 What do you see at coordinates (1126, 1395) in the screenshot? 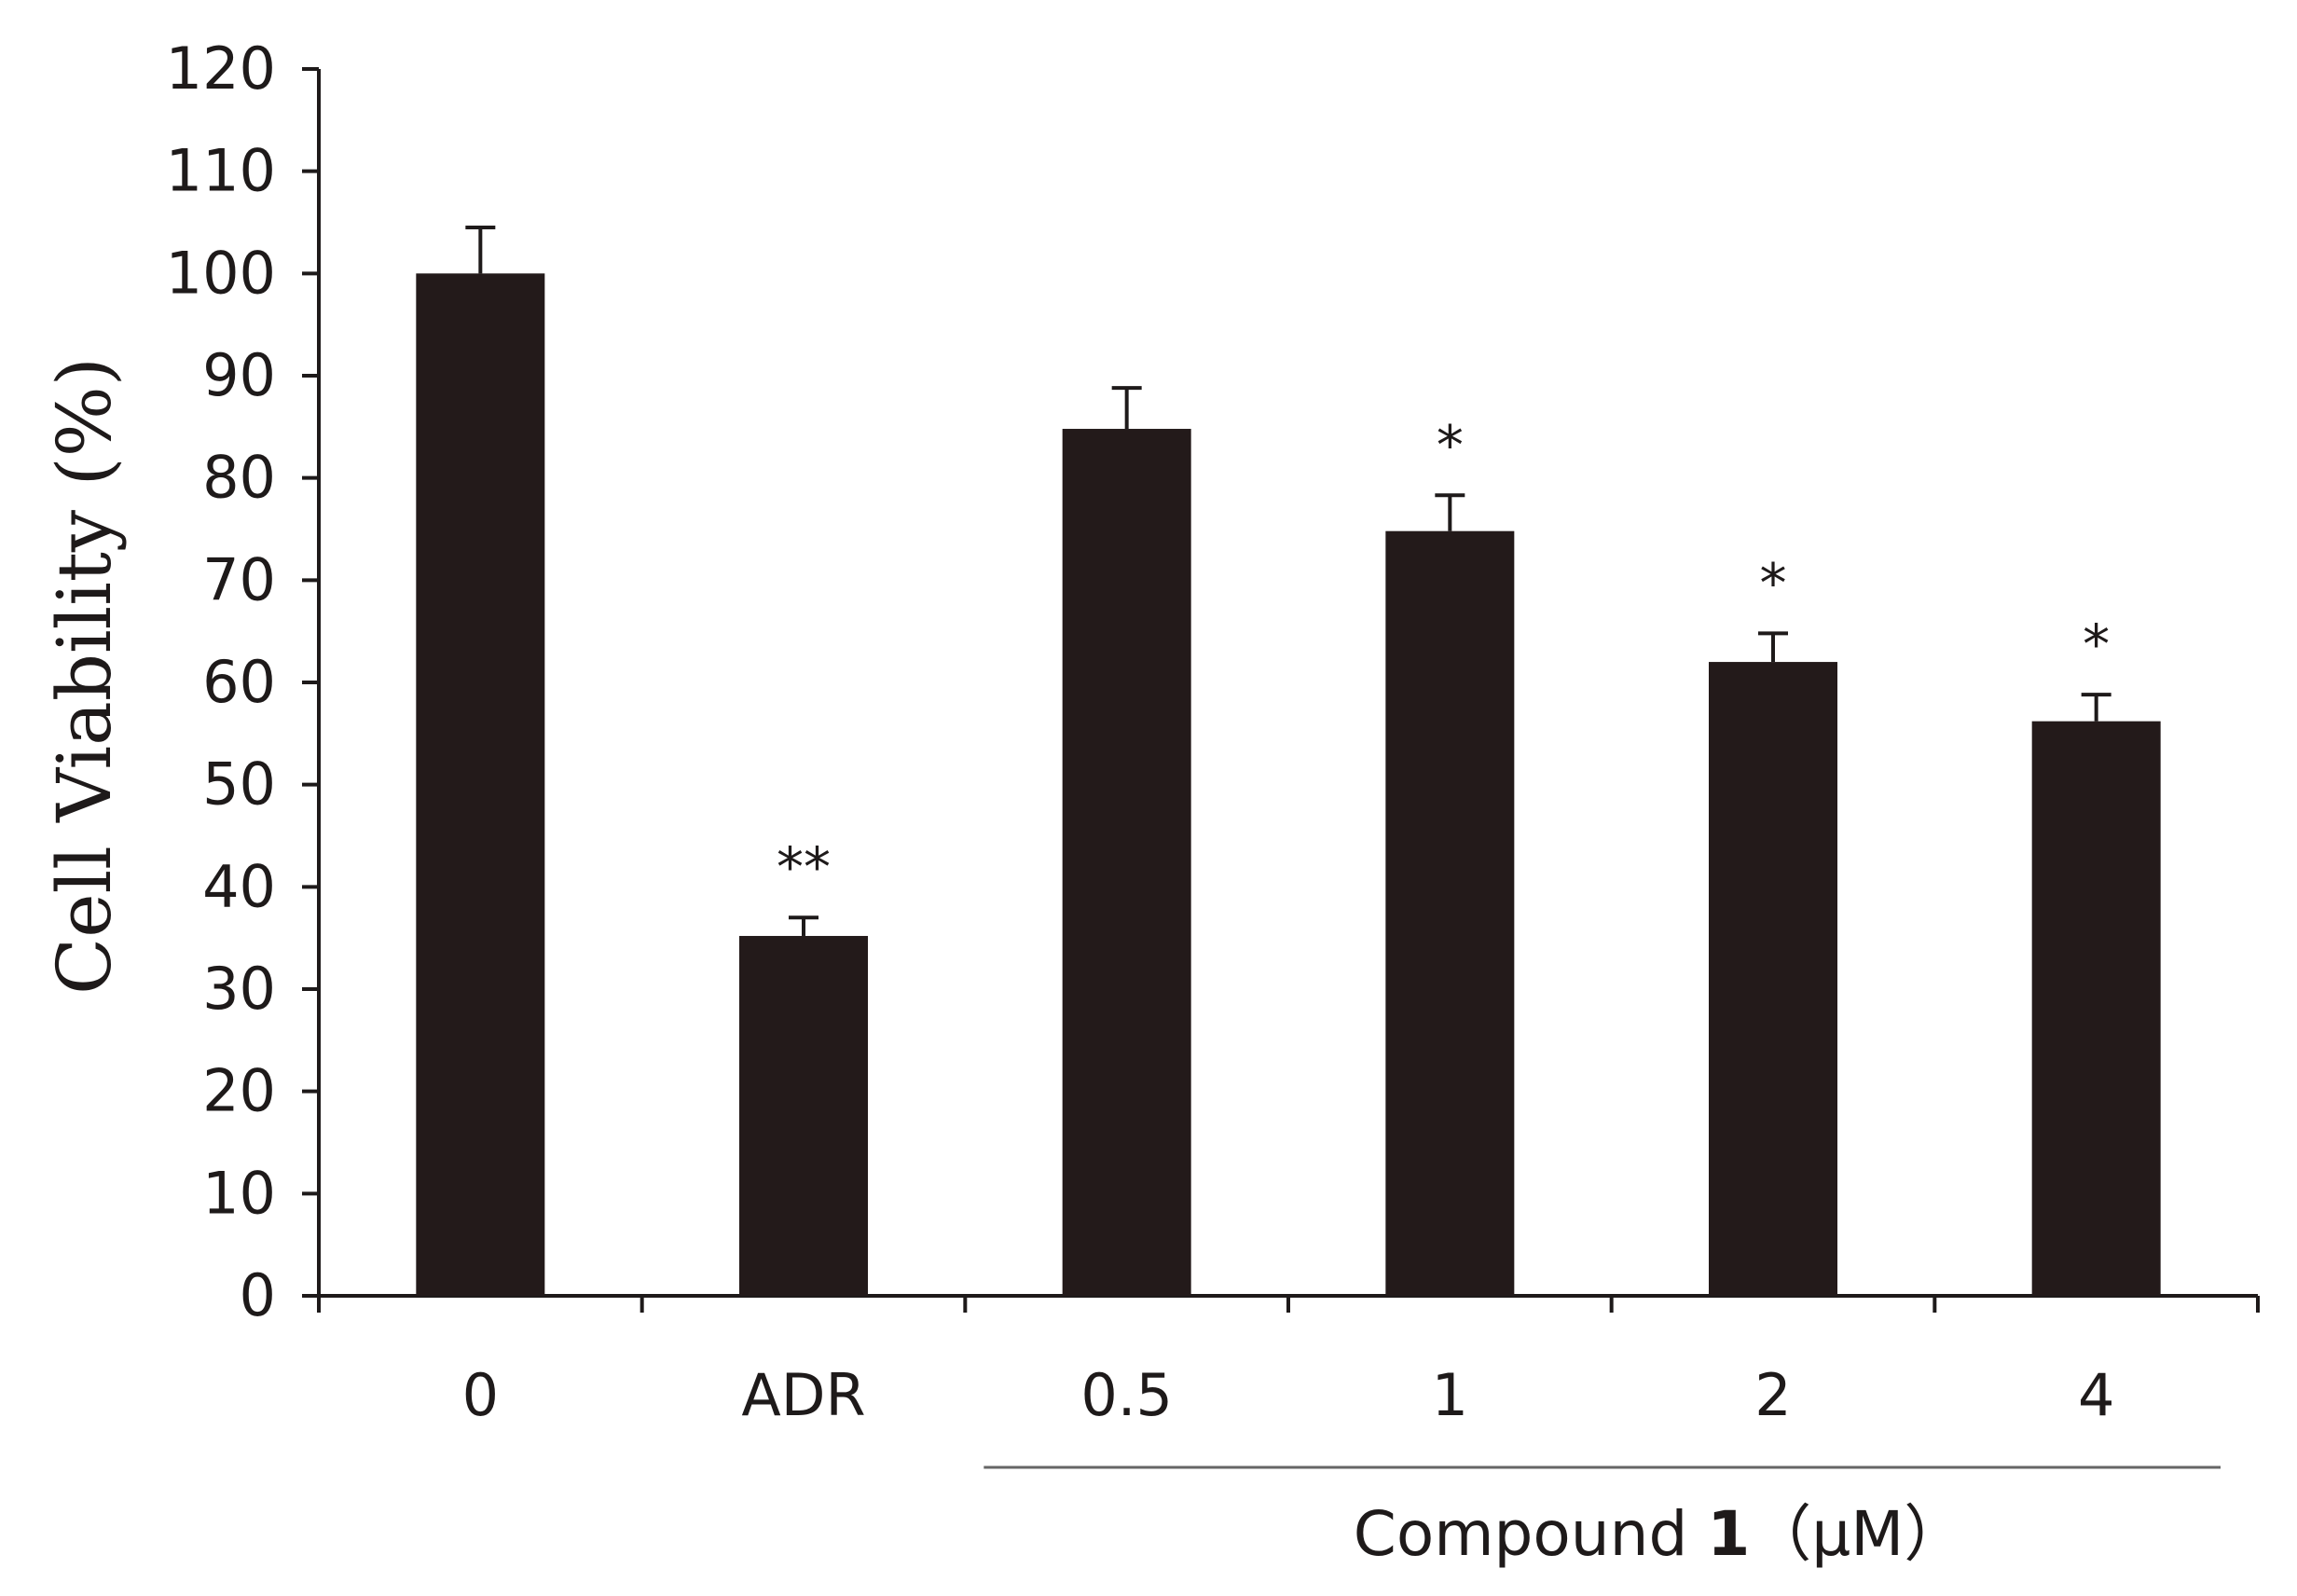
I see `x-tick-label: 0.5` at bounding box center [1126, 1395].